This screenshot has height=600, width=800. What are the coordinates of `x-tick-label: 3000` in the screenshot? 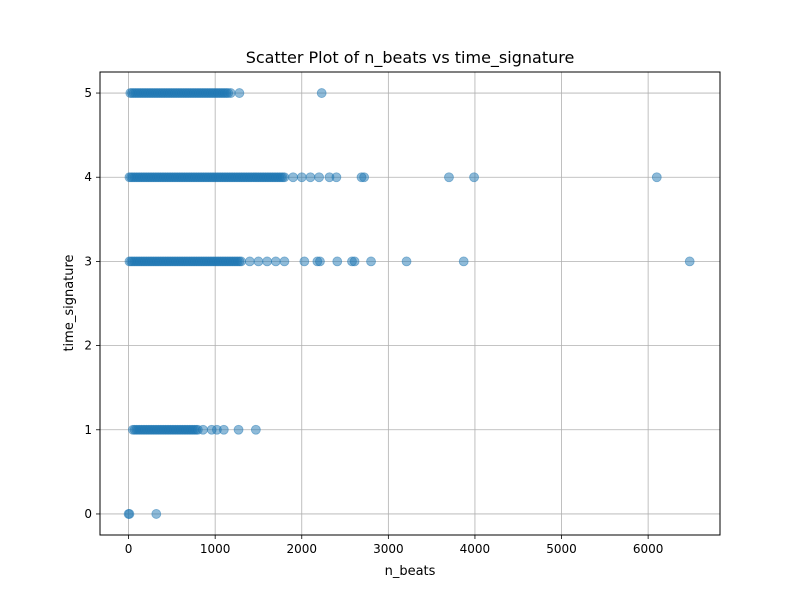 It's located at (388, 549).